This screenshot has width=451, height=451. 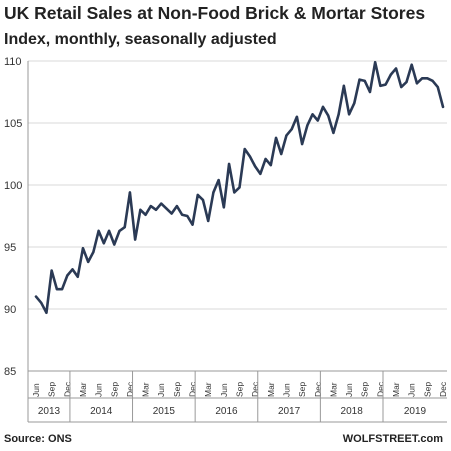 What do you see at coordinates (289, 411) in the screenshot?
I see `year-label: 2017` at bounding box center [289, 411].